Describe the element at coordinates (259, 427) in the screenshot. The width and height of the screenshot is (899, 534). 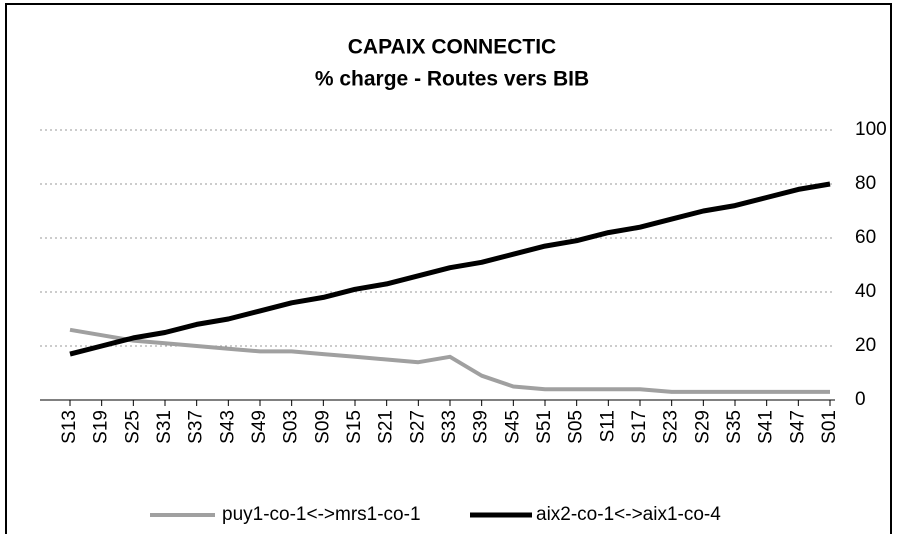
I see `x-tick-label: S49` at that location.